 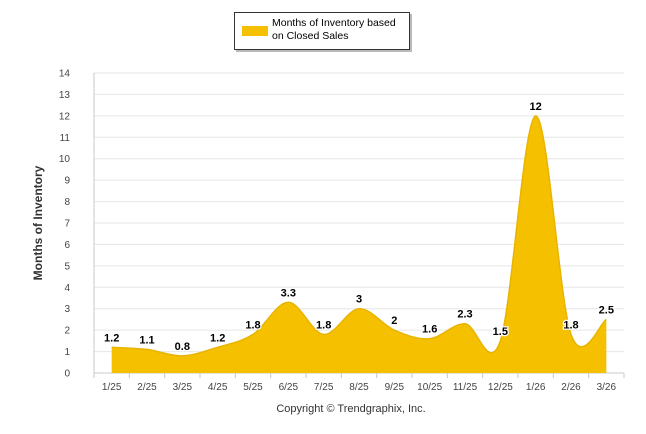 What do you see at coordinates (65, 74) in the screenshot?
I see `y-tick-label: 14` at bounding box center [65, 74].